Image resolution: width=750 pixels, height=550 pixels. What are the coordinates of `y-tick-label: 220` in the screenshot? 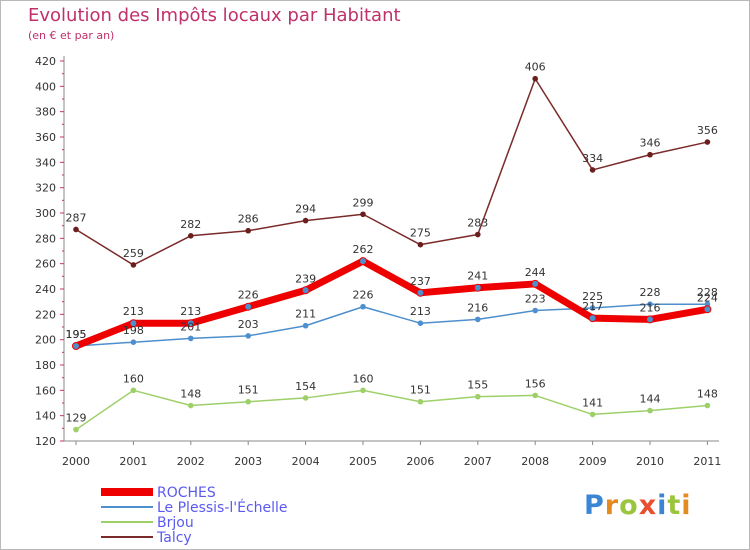 It's located at (45, 314).